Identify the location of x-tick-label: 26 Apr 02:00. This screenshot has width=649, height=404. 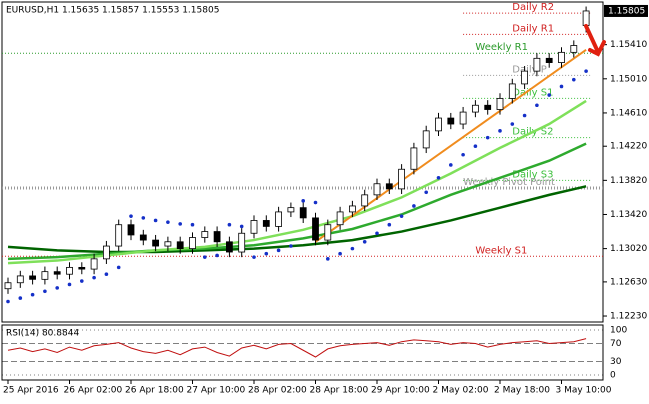
(93, 391).